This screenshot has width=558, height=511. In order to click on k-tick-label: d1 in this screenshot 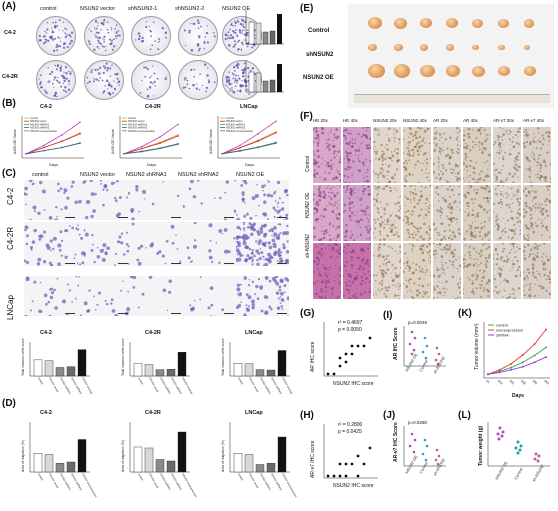, I will do `click(487, 381)`.